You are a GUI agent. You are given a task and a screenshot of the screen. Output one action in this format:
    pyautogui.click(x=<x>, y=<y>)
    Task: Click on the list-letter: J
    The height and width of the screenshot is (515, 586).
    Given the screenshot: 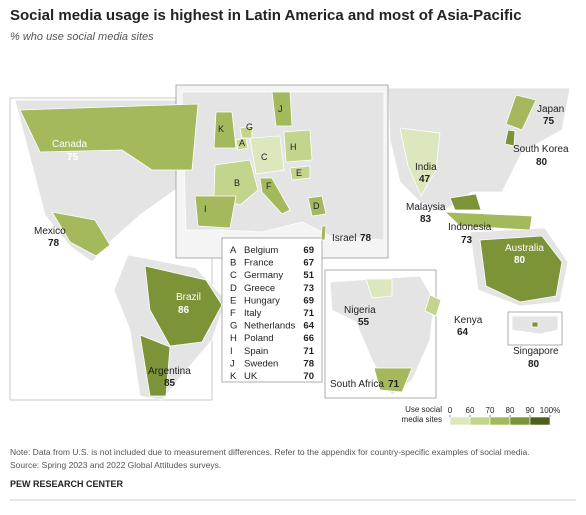 What is the action you would take?
    pyautogui.click(x=232, y=363)
    